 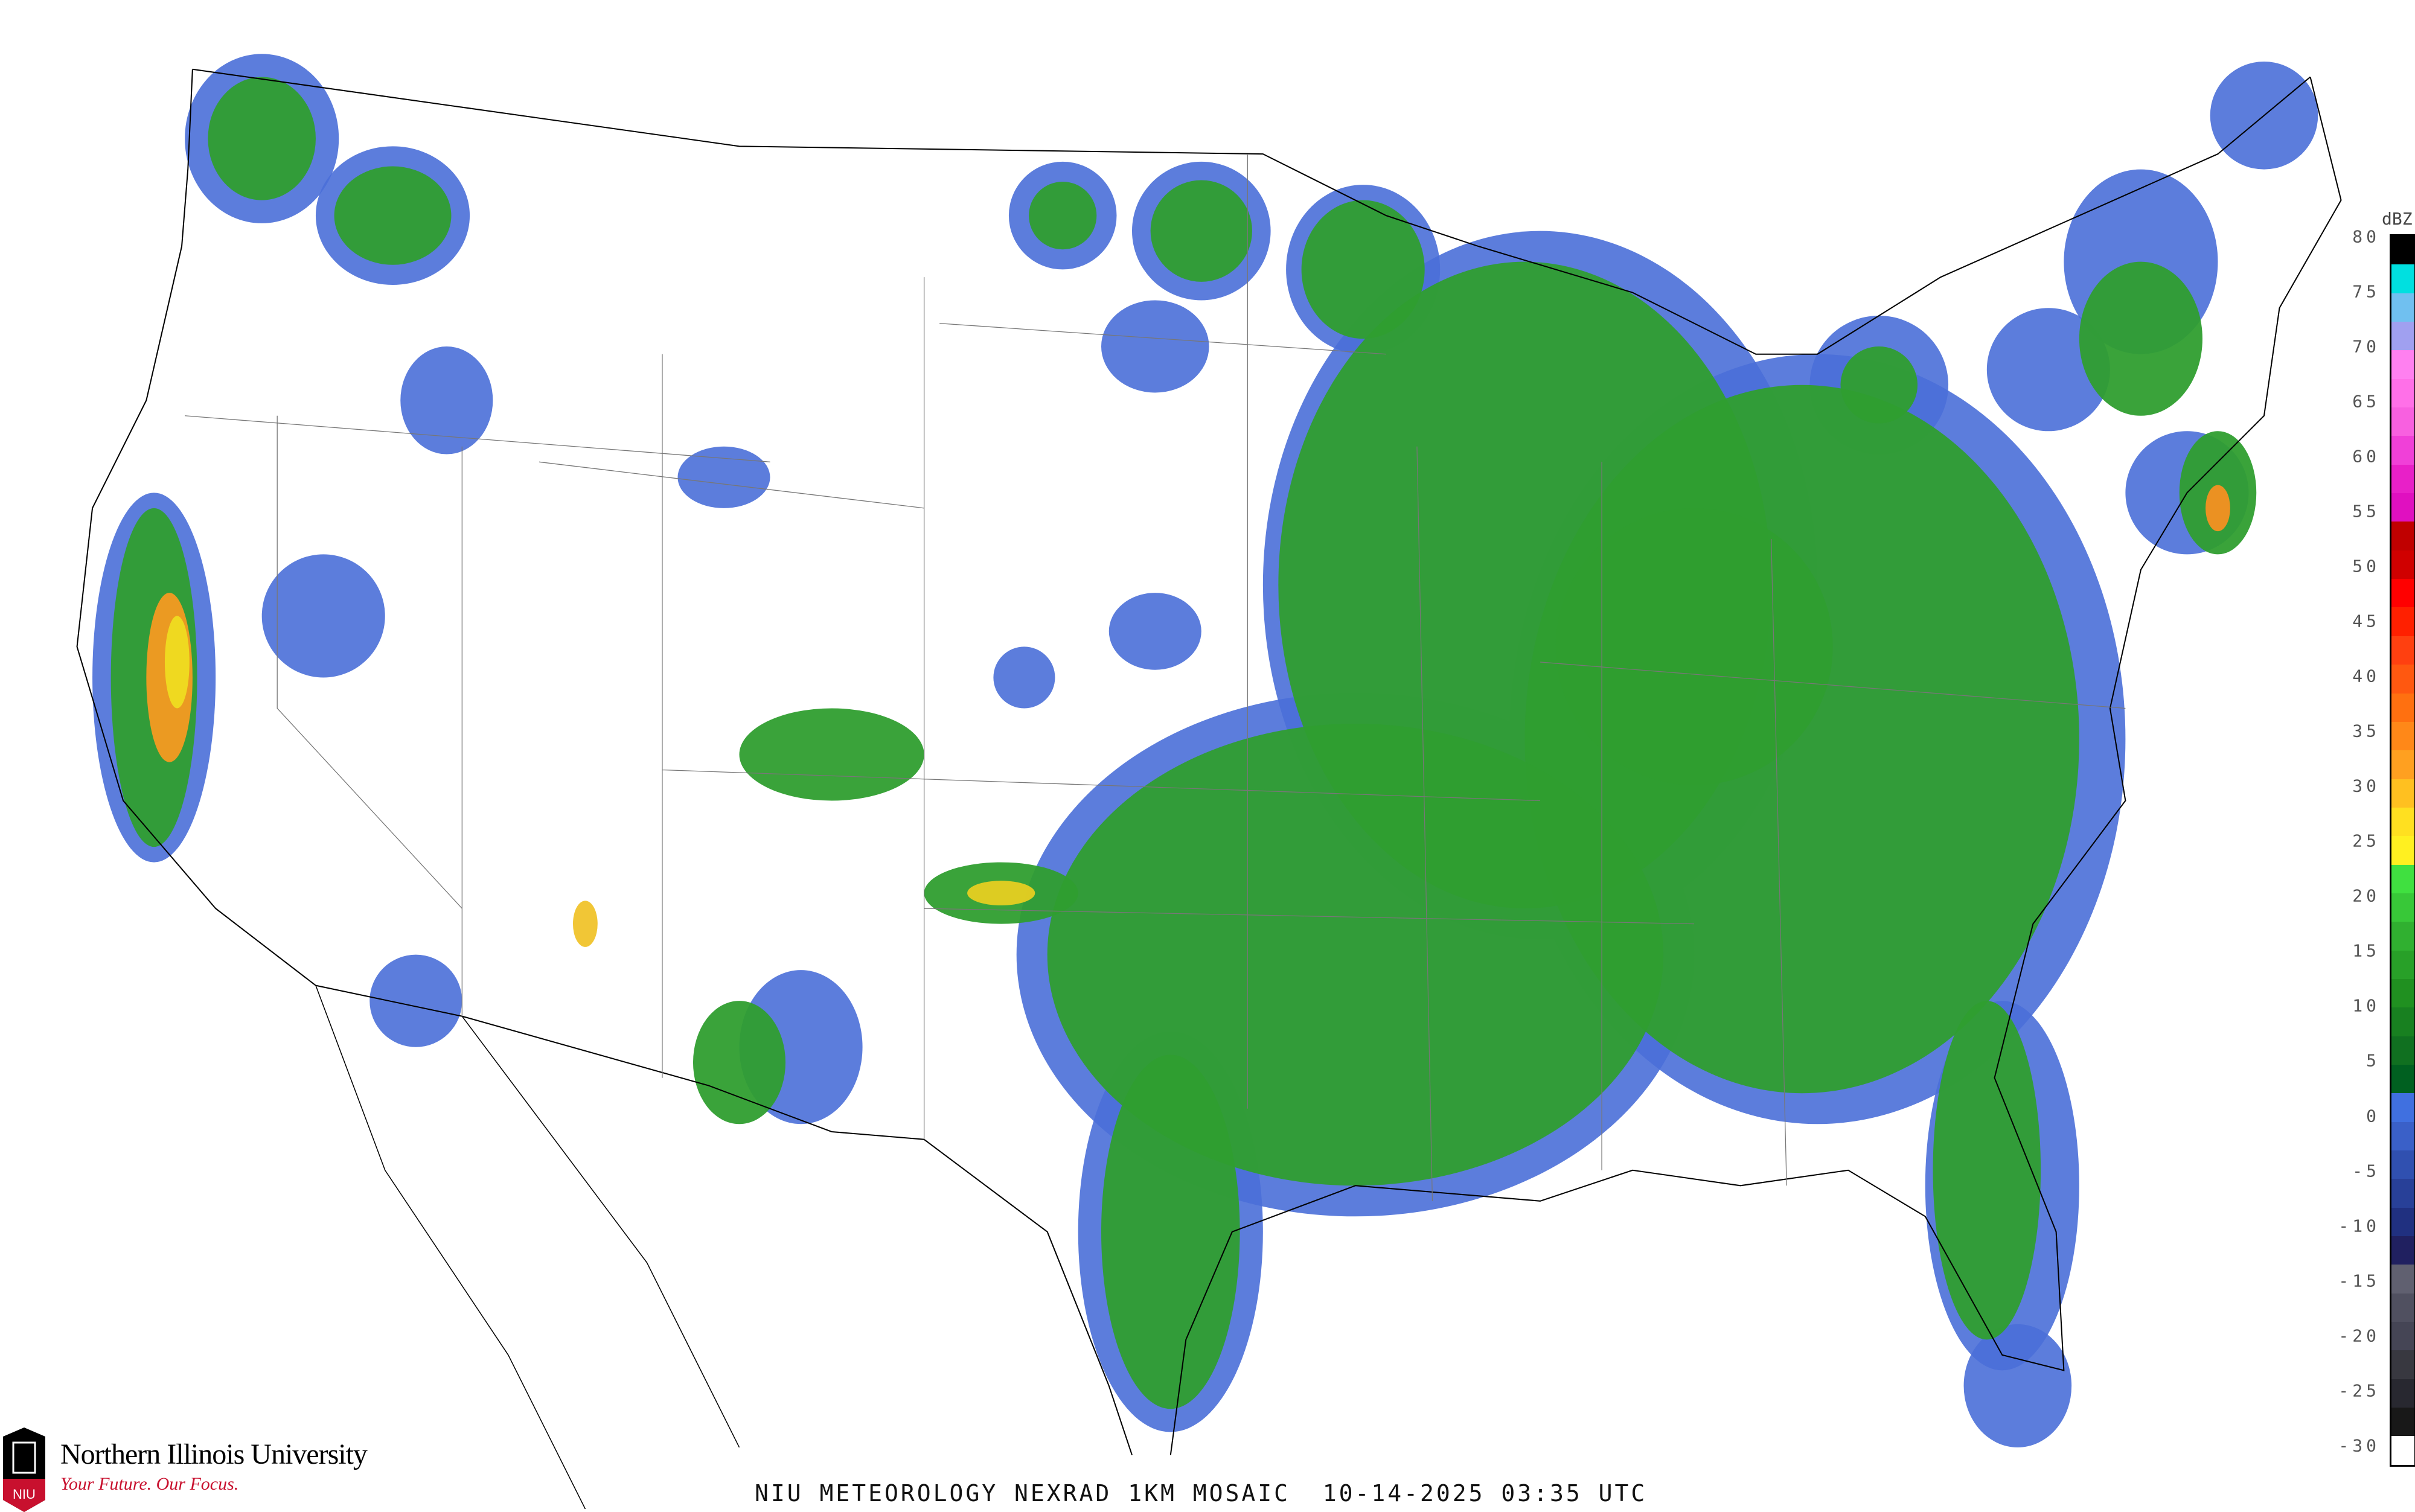 I want to click on legend-tick-label: -25, so click(x=2359, y=1390).